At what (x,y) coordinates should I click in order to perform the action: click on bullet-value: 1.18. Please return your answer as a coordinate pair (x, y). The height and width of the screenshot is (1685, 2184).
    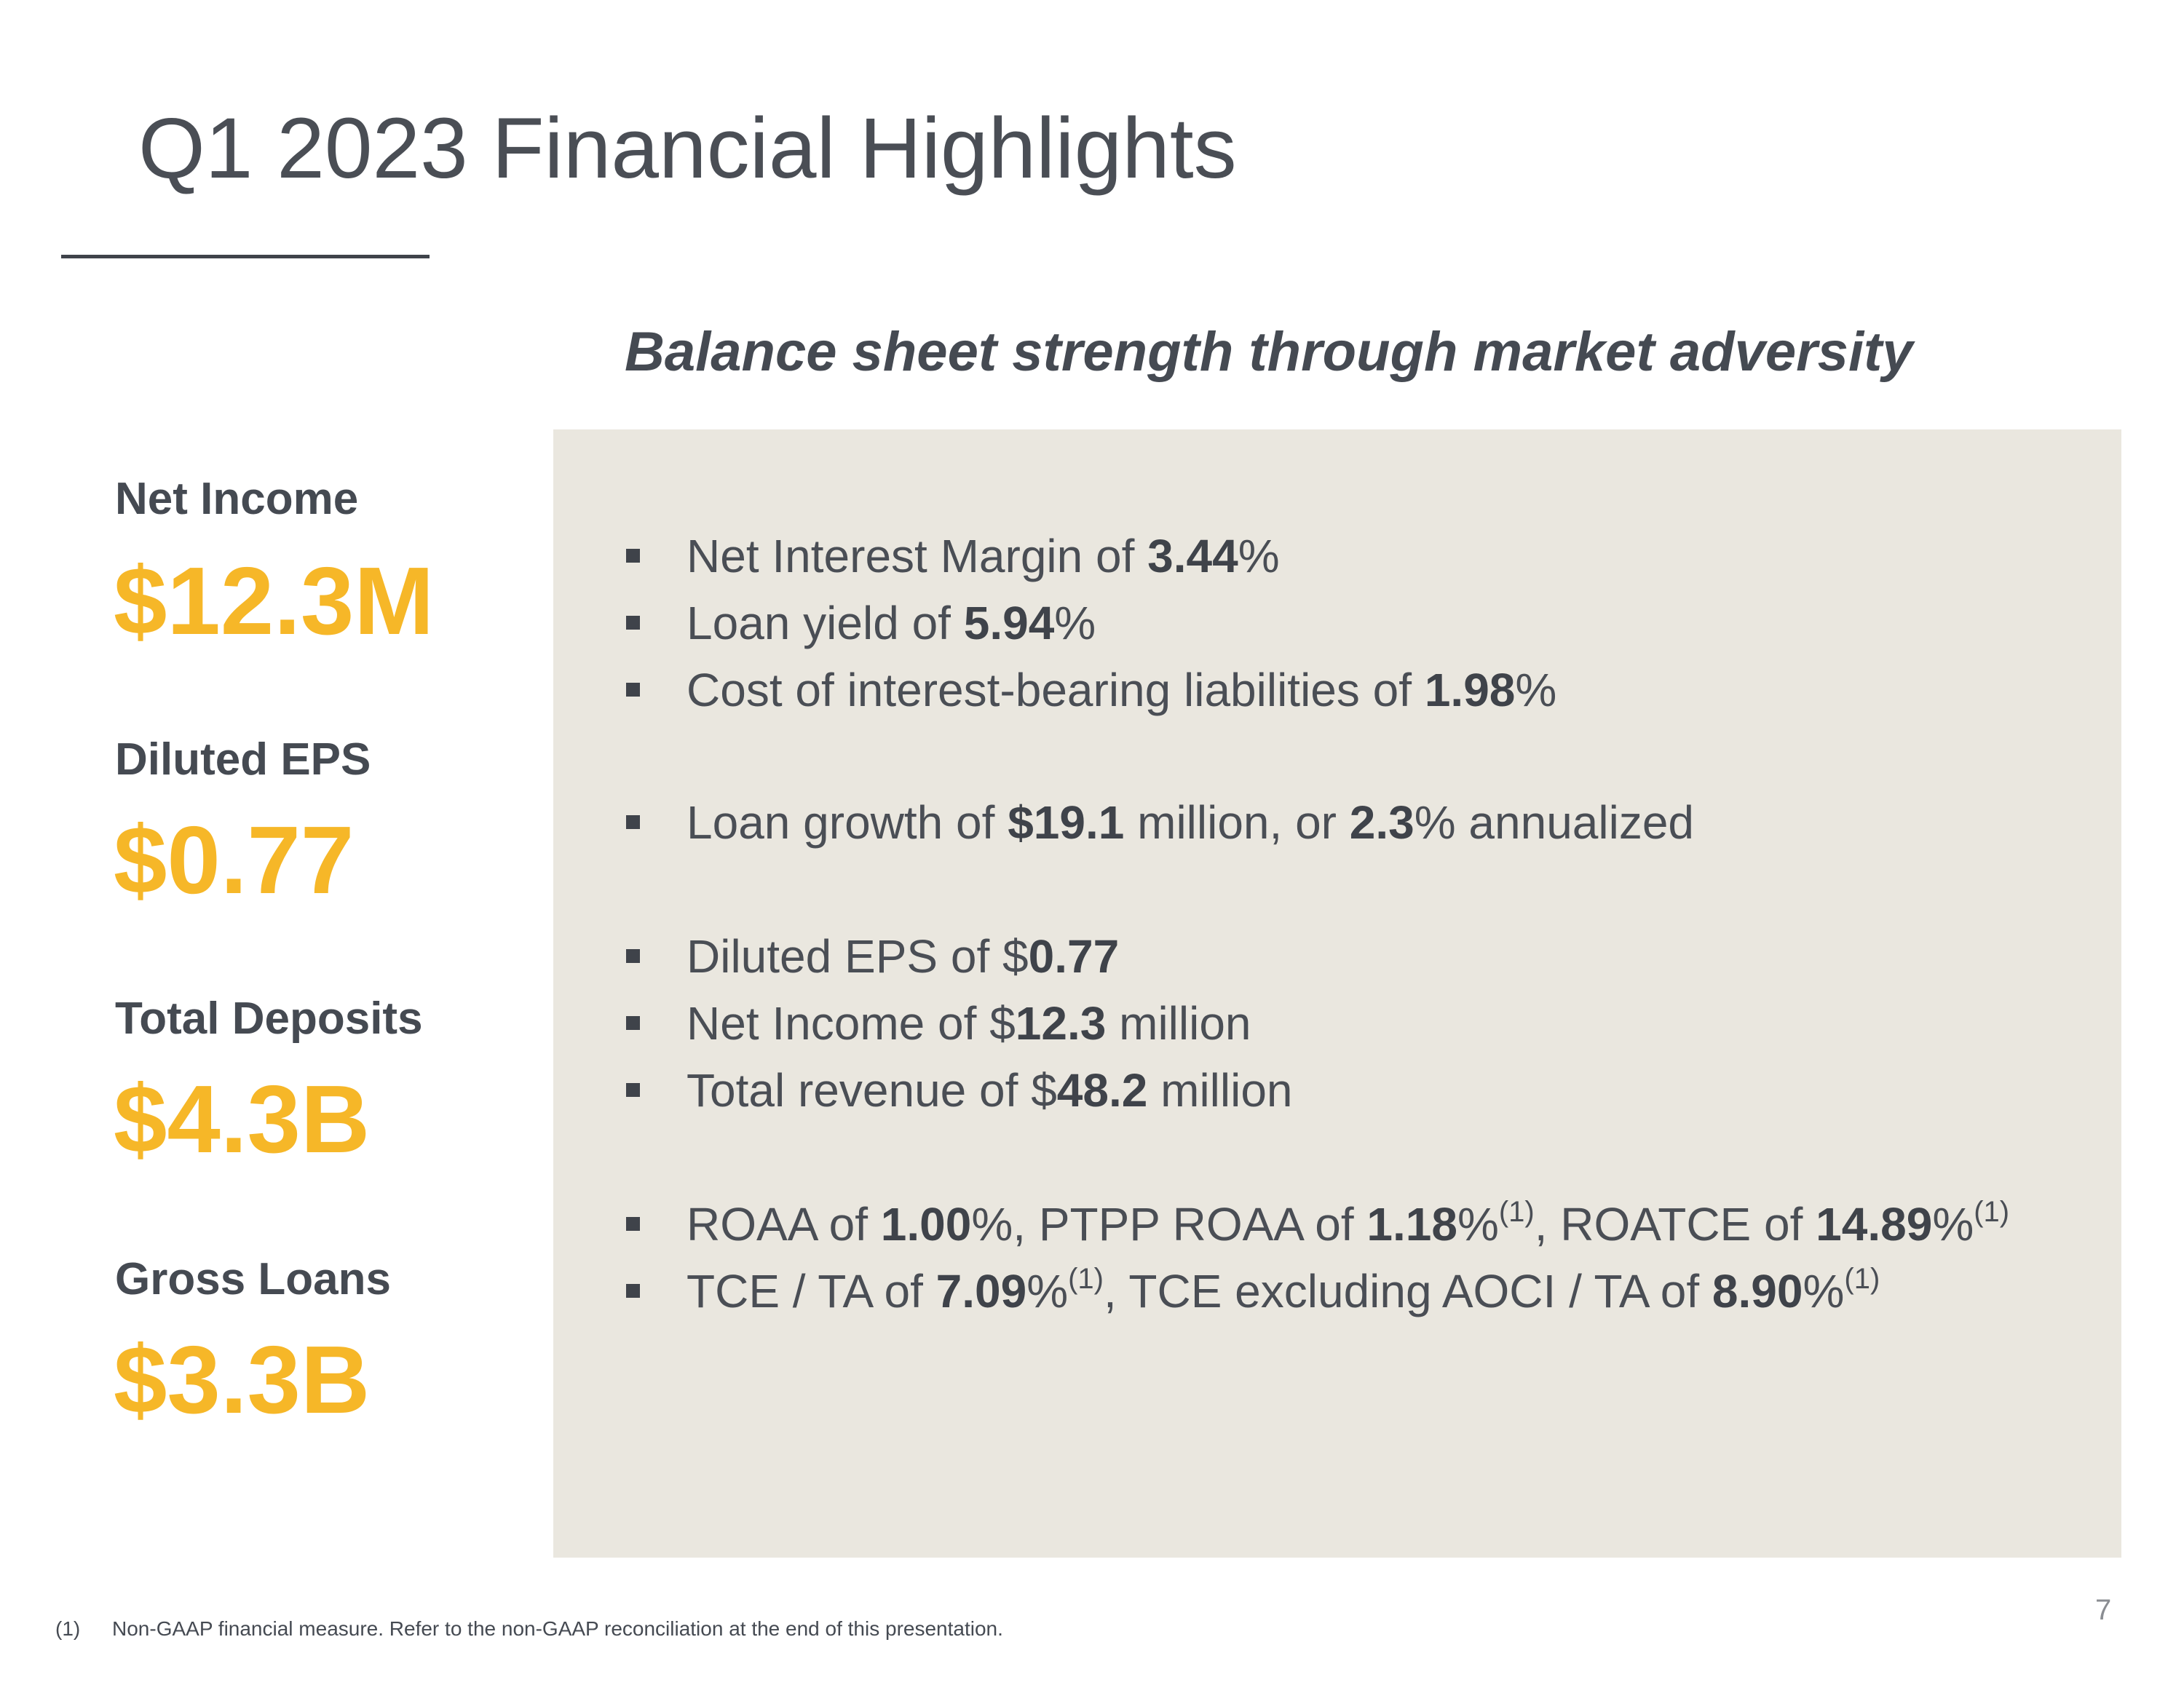
    Looking at the image, I should click on (1411, 1224).